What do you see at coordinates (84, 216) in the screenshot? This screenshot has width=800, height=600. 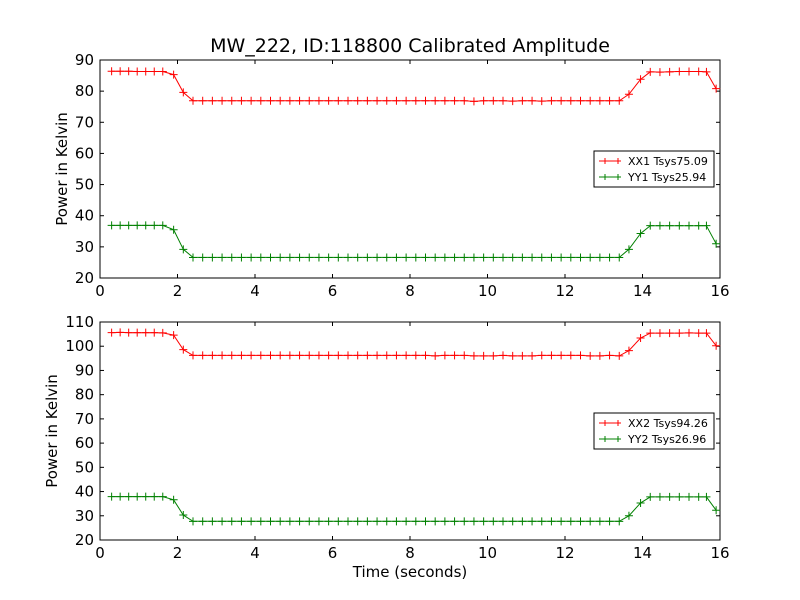 I see `y-tick-label: 40` at bounding box center [84, 216].